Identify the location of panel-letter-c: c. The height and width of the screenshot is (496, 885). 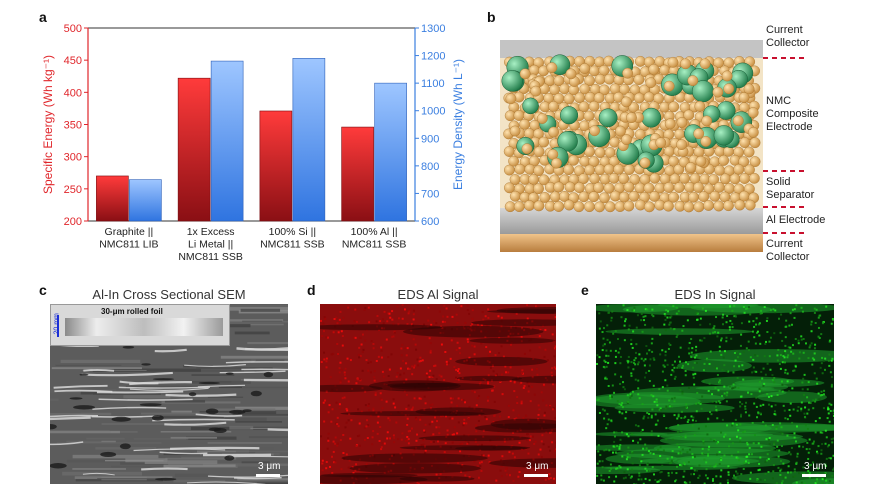
(43, 290).